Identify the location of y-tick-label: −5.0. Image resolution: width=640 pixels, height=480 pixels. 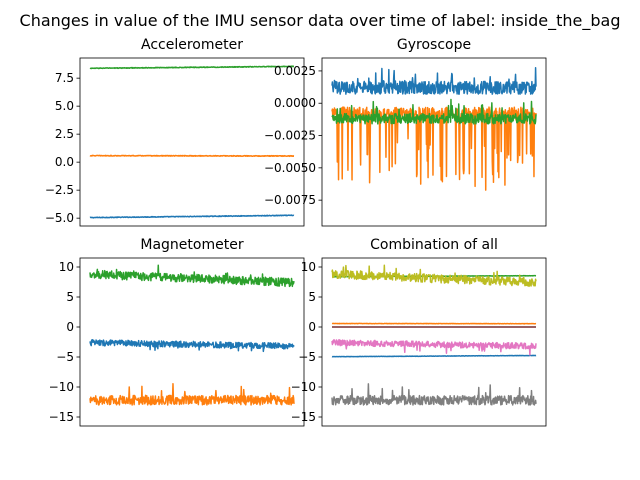
(59, 218).